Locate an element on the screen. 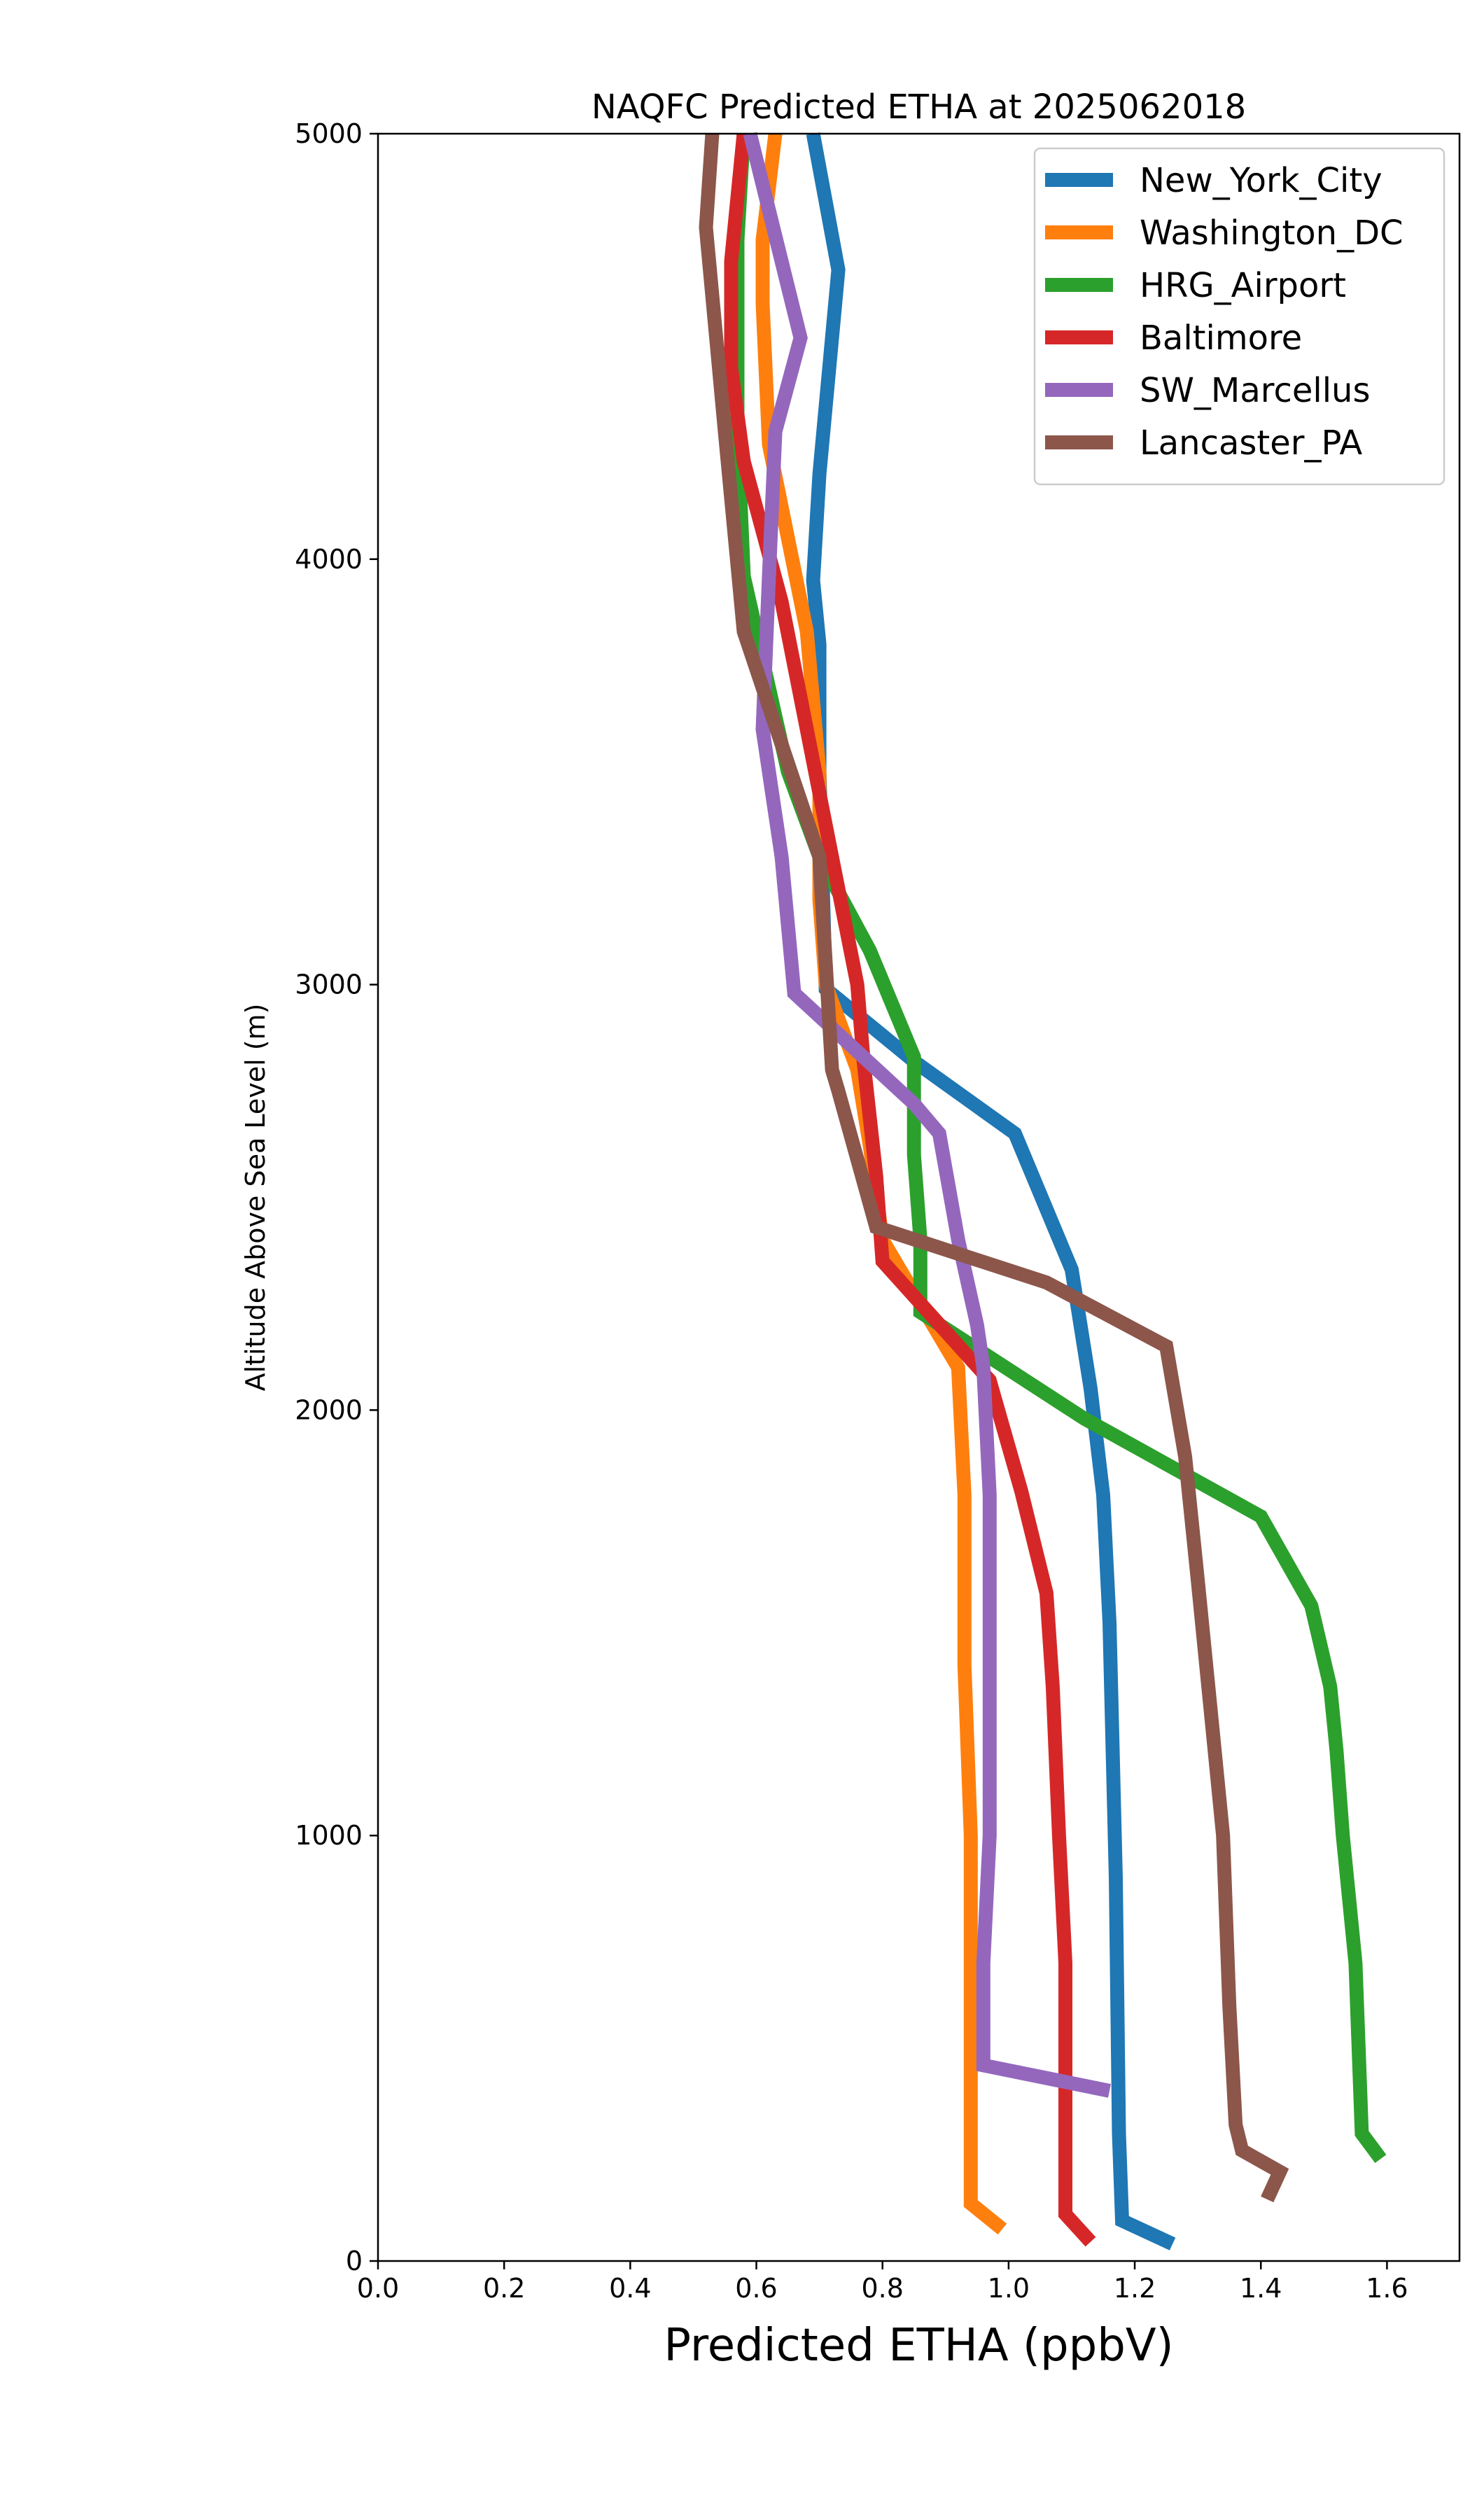 The image size is (1470, 2520). legend-box is located at coordinates (1239, 316).